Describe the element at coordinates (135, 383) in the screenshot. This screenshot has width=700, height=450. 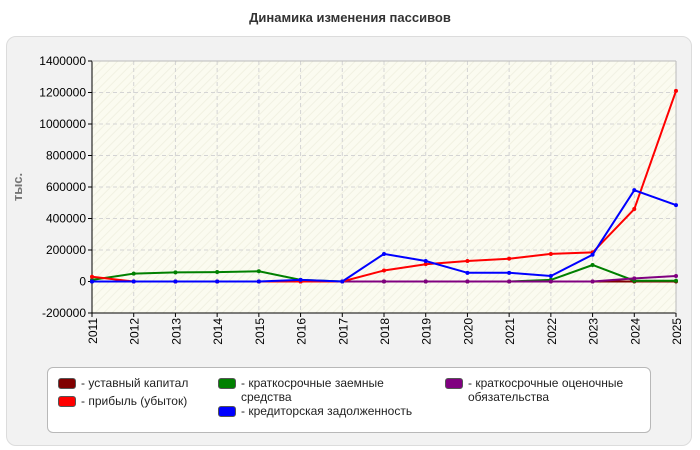
I see `legend-label: - уставный капитал` at that location.